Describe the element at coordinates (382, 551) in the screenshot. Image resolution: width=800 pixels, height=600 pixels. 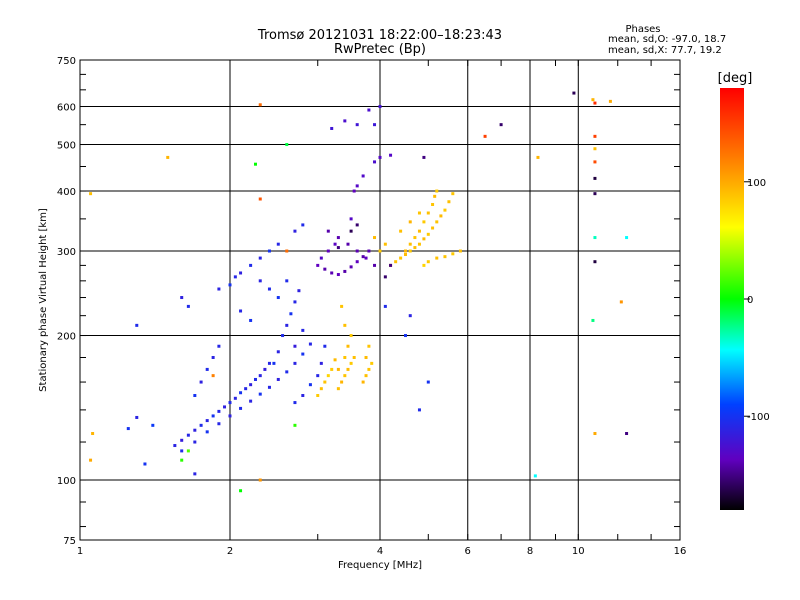
I see `x-tick-labels: 1 2 4 6 8 10 16` at that location.